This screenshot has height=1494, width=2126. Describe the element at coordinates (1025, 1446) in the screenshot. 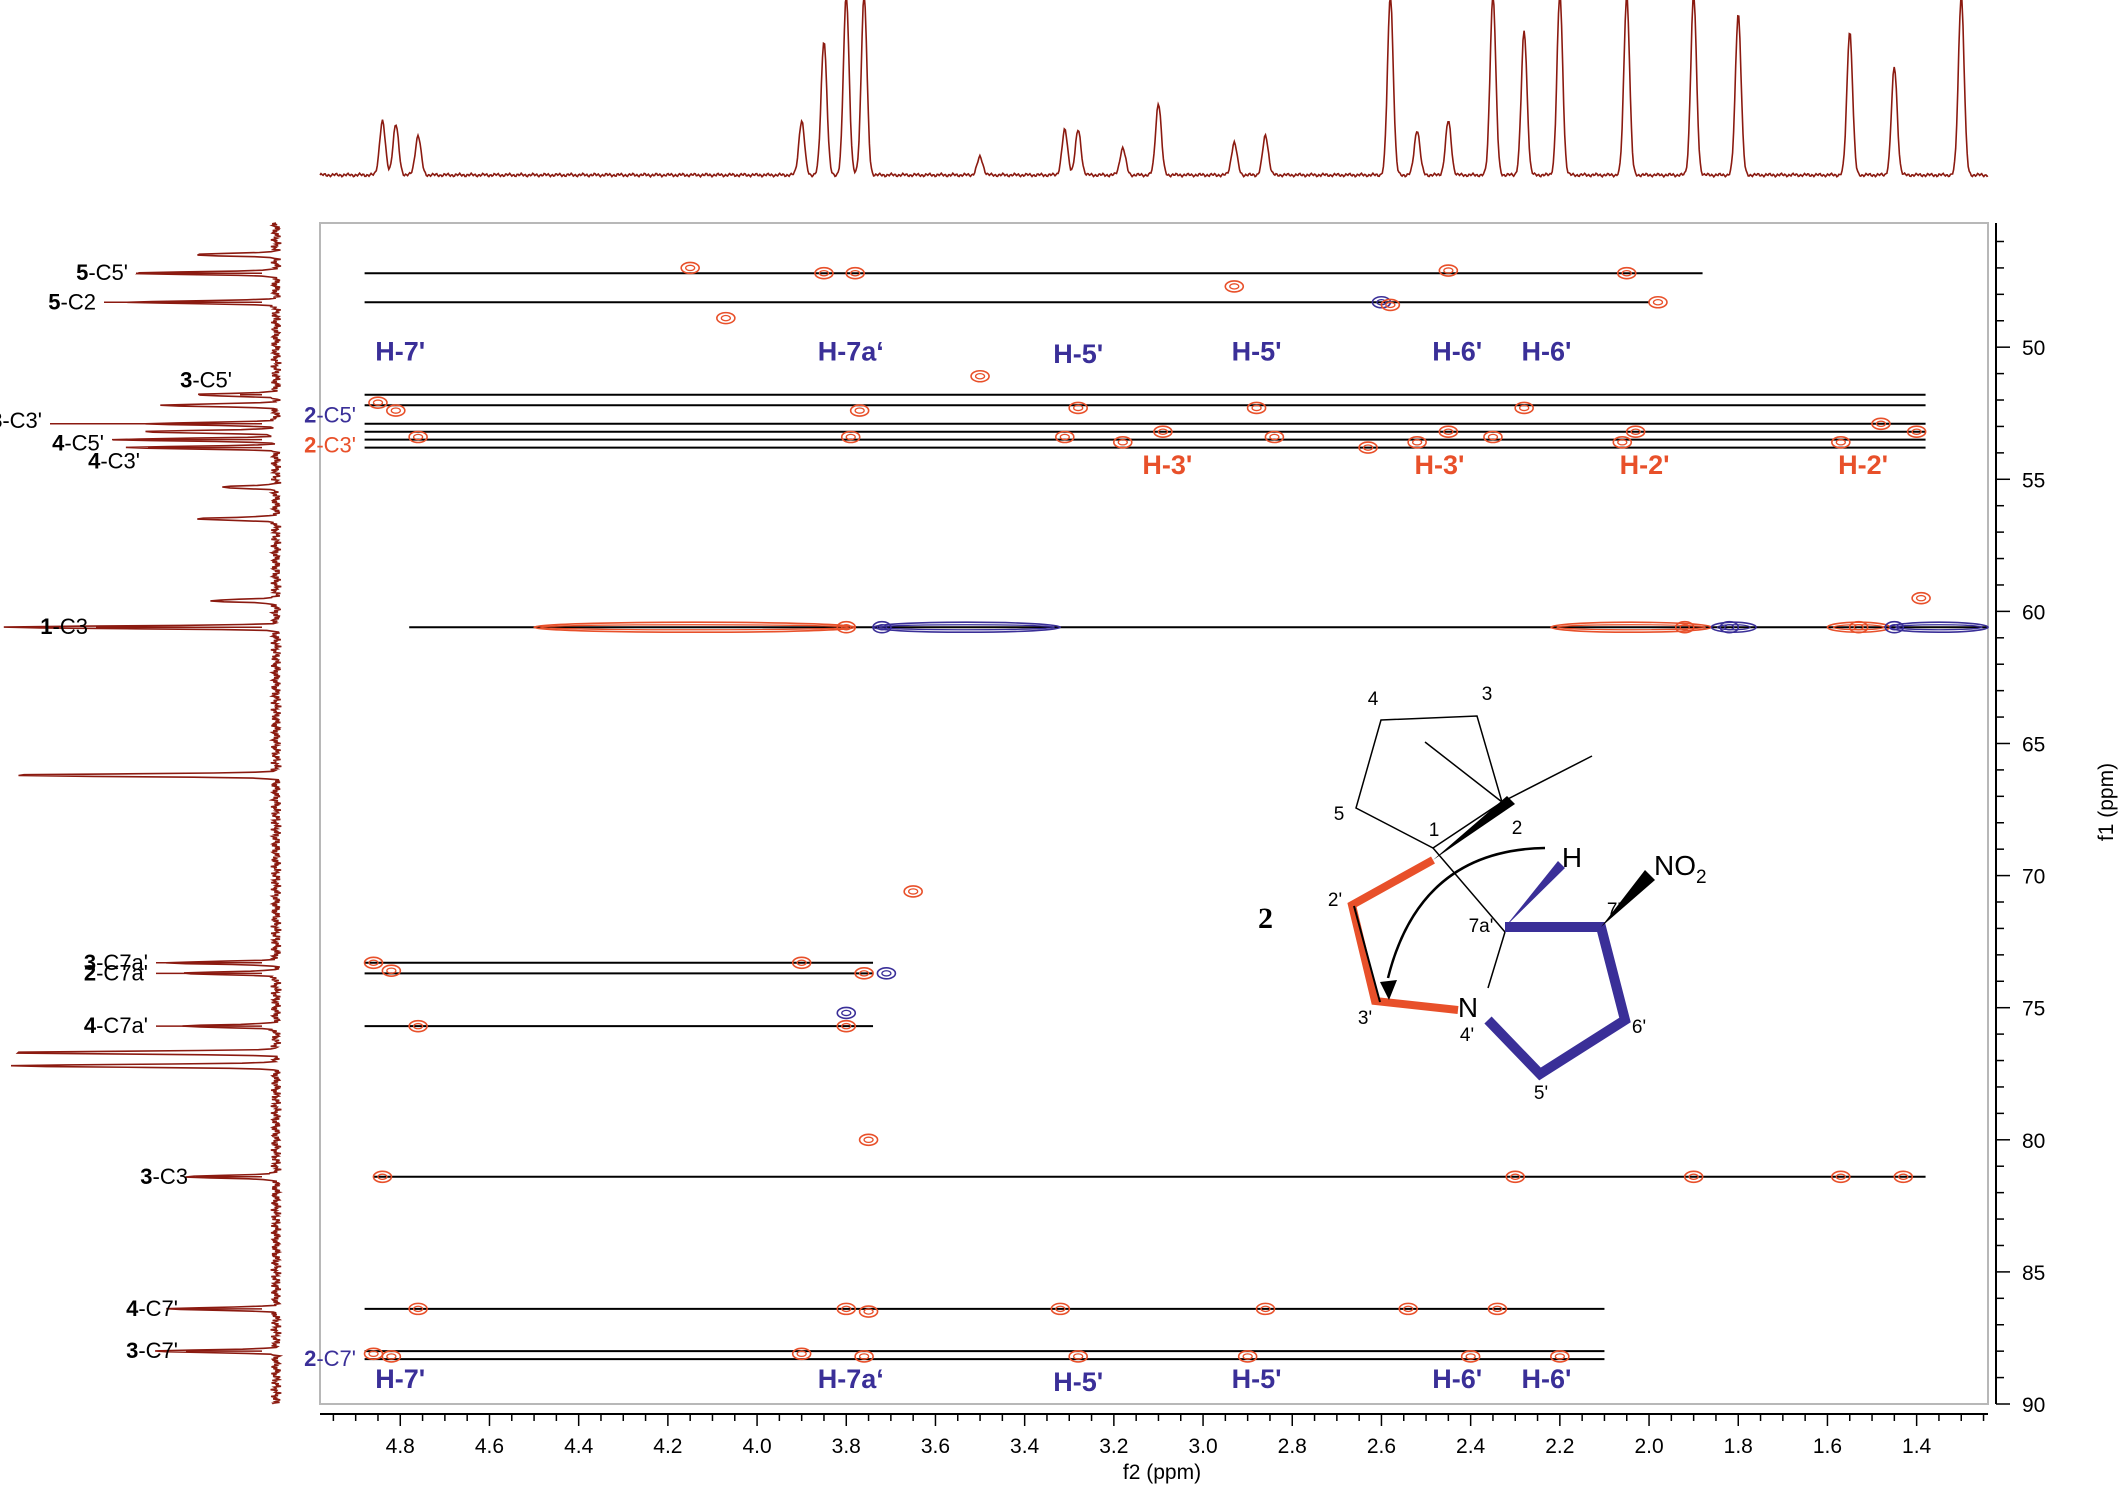

I see `x-tick-label: 3.4` at that location.